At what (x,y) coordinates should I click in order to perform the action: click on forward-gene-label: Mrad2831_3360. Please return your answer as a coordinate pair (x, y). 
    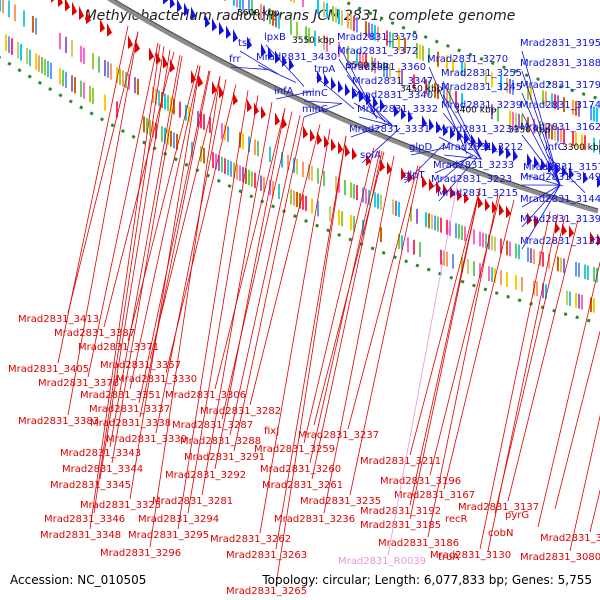
    Looking at the image, I should click on (385, 67).